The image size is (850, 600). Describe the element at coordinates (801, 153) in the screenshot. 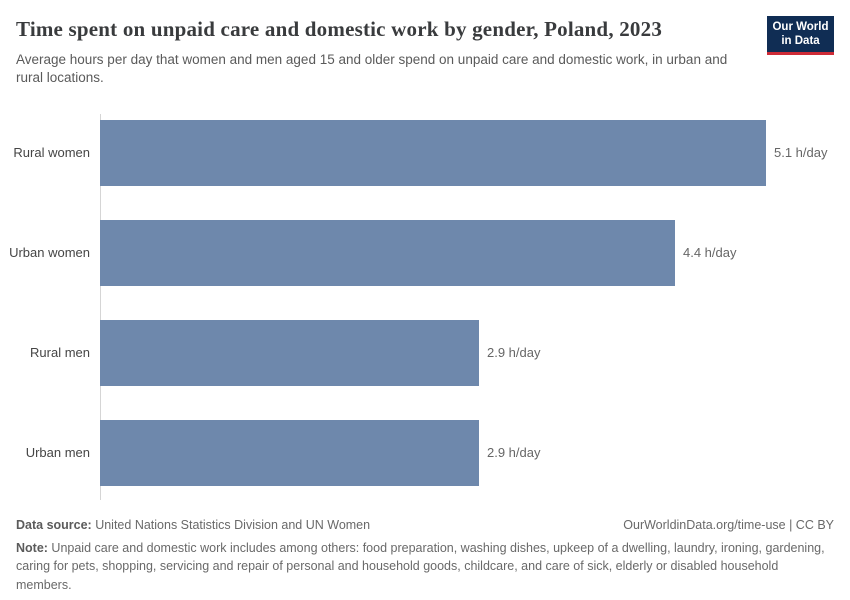

I see `bar-value-label: 5.1 h/day` at that location.